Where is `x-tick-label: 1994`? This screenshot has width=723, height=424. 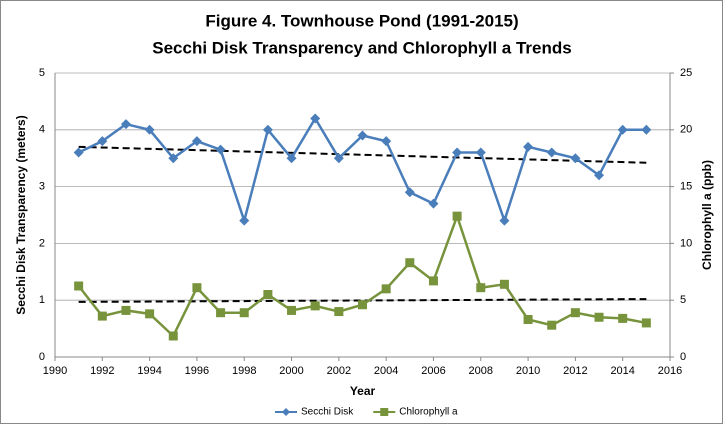
x-tick-label: 1994 is located at coordinates (149, 371).